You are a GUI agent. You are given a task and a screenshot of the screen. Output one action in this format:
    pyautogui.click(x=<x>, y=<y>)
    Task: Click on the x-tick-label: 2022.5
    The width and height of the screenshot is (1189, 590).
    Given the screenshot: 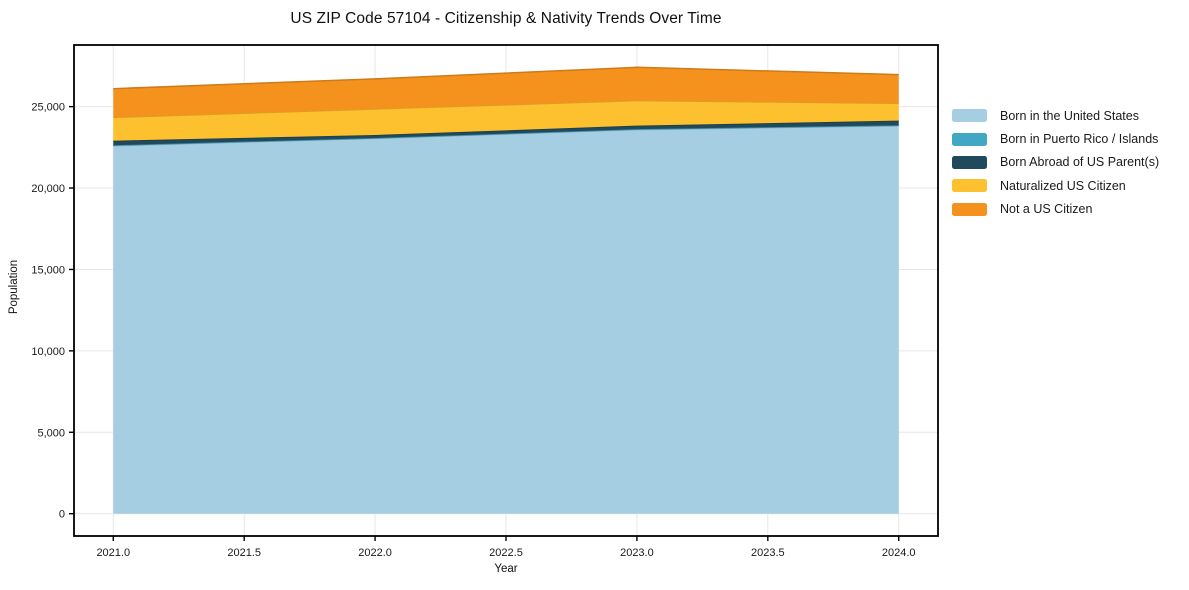 What is the action you would take?
    pyautogui.click(x=506, y=553)
    